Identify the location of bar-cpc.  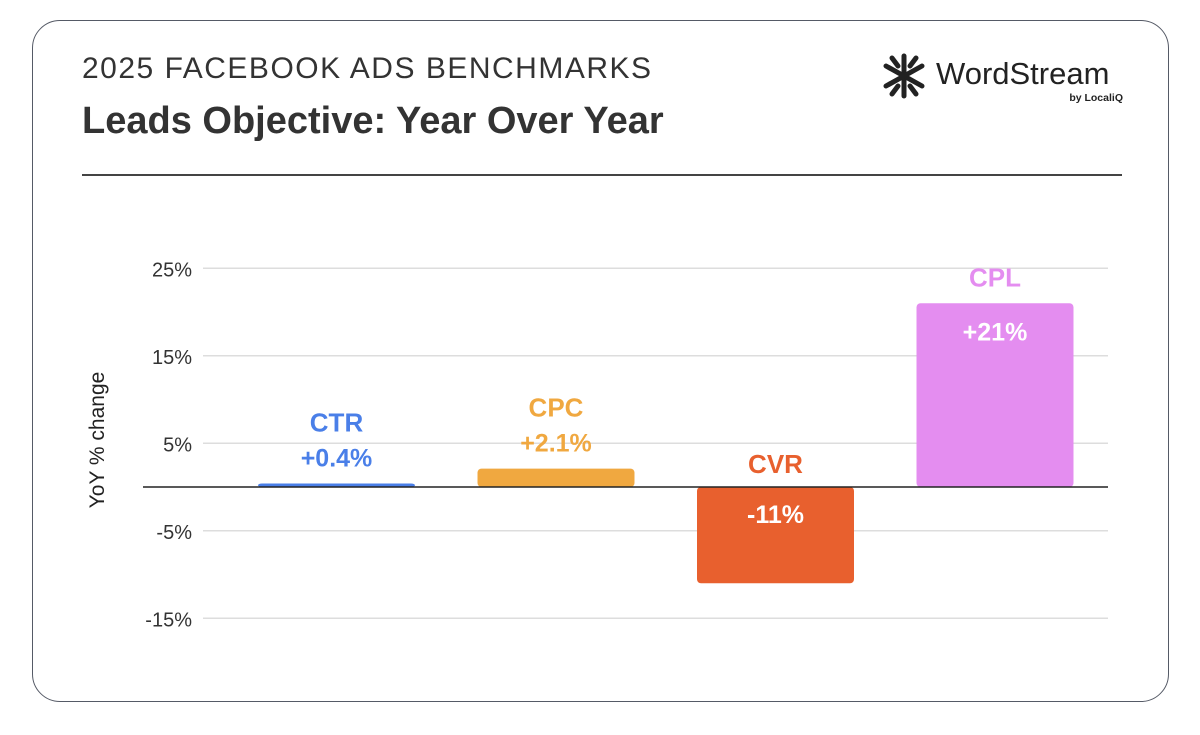
(556, 477).